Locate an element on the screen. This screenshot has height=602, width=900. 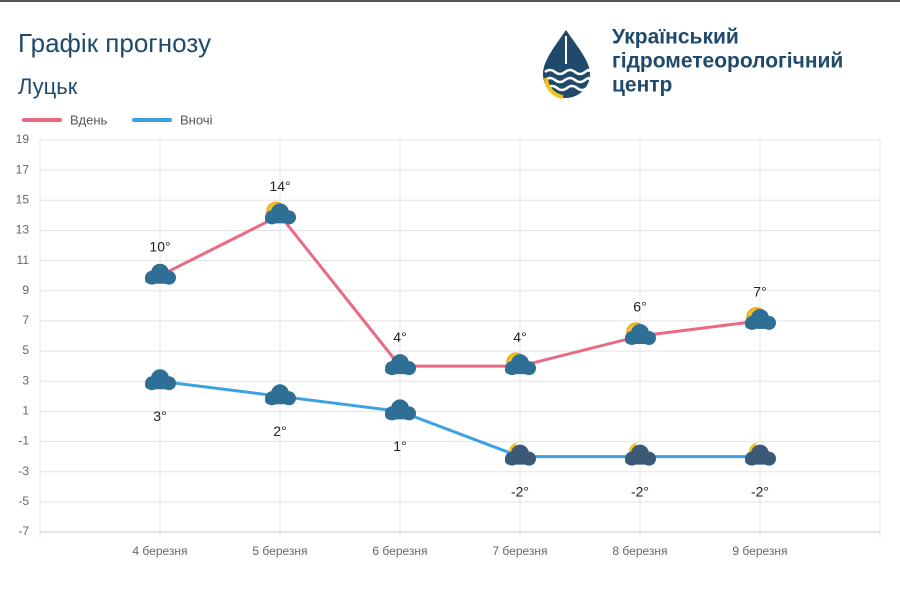
legend-label: Вдень is located at coordinates (89, 119).